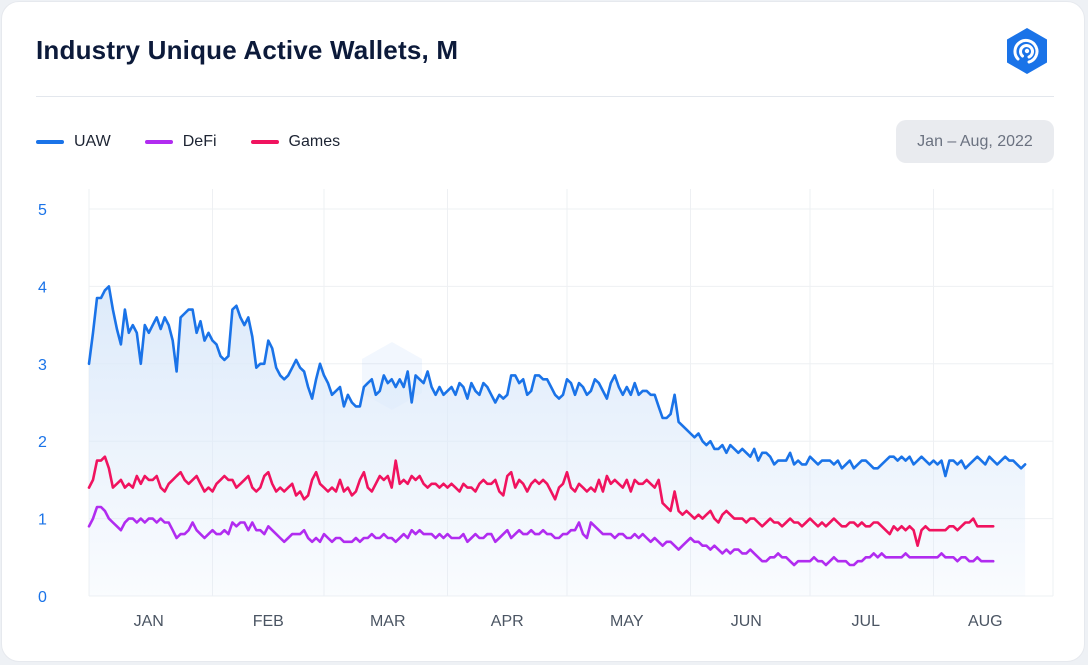  I want to click on legend-label-defi: DeFi, so click(199, 141).